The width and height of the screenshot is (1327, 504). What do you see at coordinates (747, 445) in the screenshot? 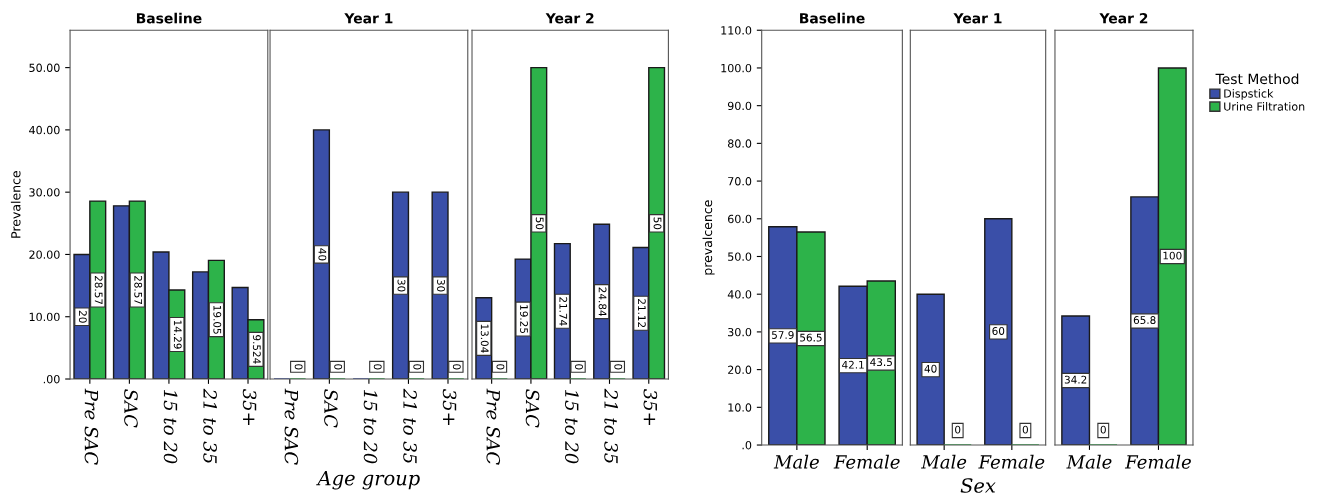
I see `y-tick-label: .0` at bounding box center [747, 445].